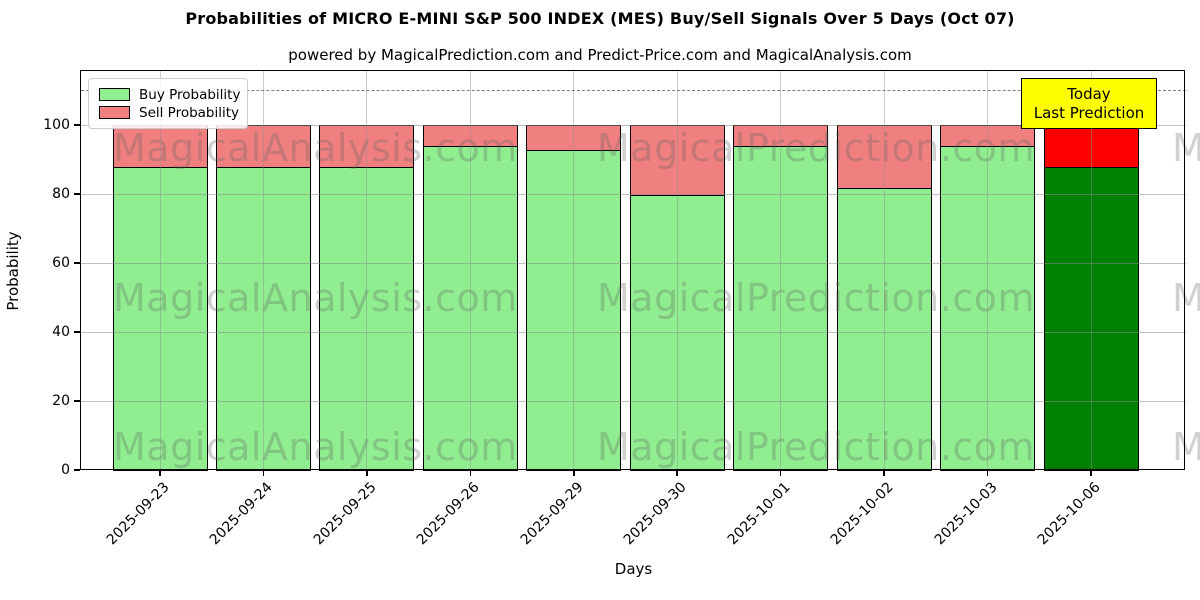 Image resolution: width=1200 pixels, height=600 pixels. What do you see at coordinates (13, 271) in the screenshot?
I see `y-axis-label: Probability` at bounding box center [13, 271].